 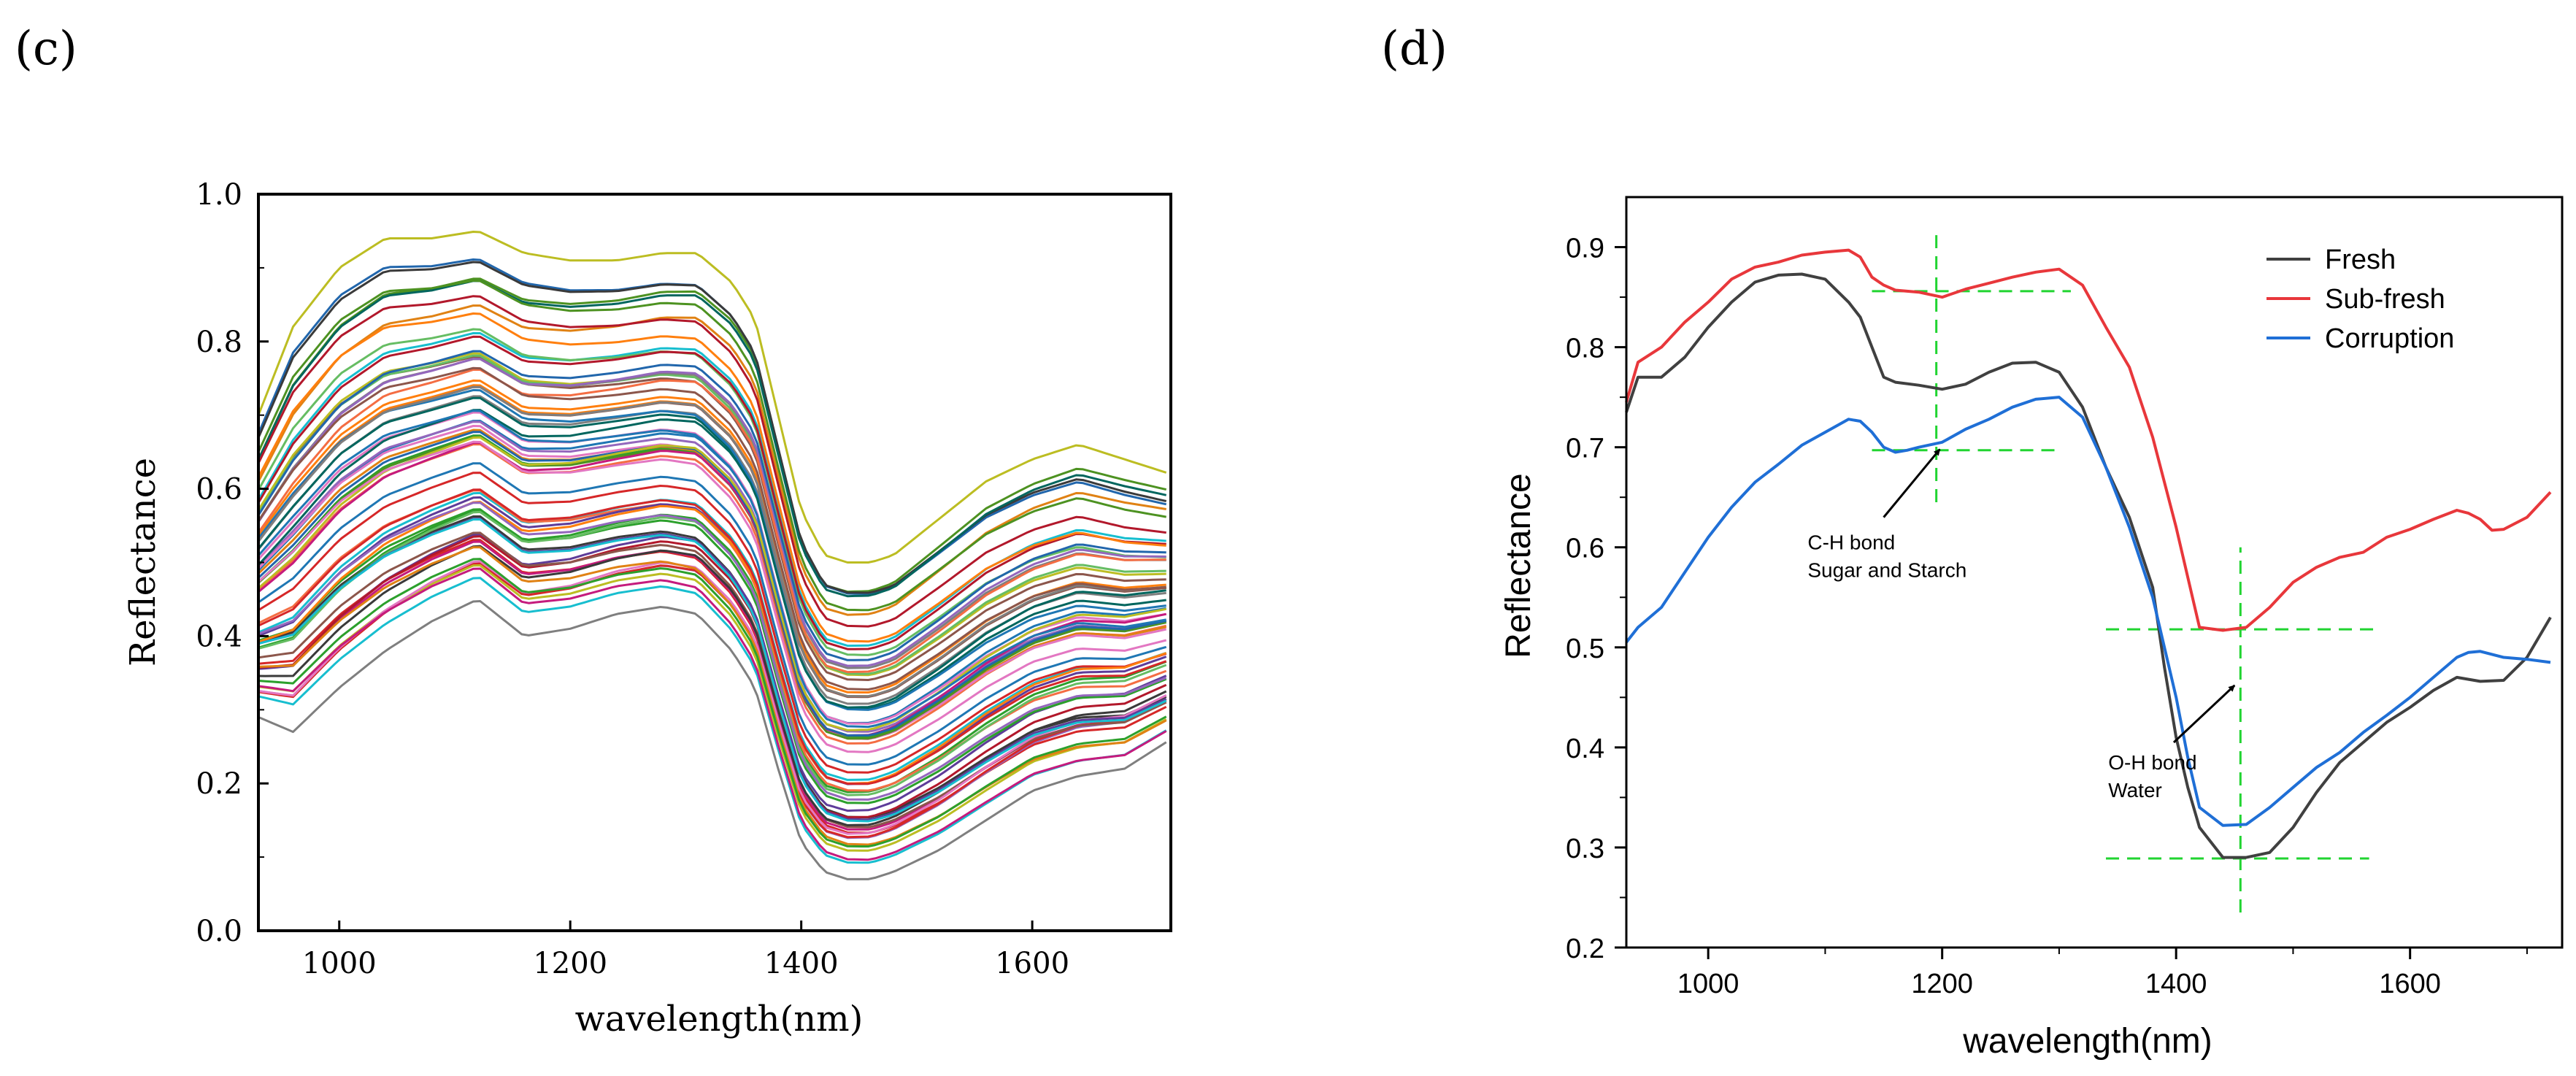 I want to click on y-axis-ticks-d: 0.2 0.3 0.4 0.5 0.6 0.7 0.8 0.9, so click(x=1596, y=599).